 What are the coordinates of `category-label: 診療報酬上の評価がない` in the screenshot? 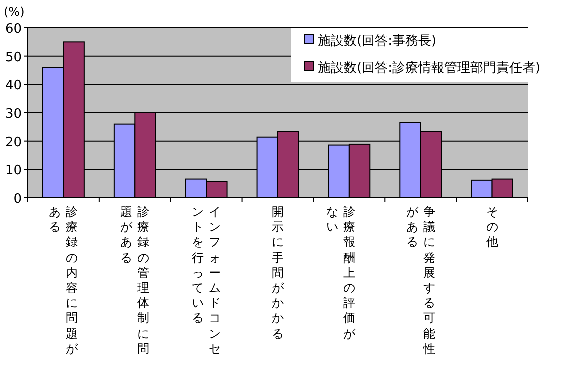 It's located at (341, 273).